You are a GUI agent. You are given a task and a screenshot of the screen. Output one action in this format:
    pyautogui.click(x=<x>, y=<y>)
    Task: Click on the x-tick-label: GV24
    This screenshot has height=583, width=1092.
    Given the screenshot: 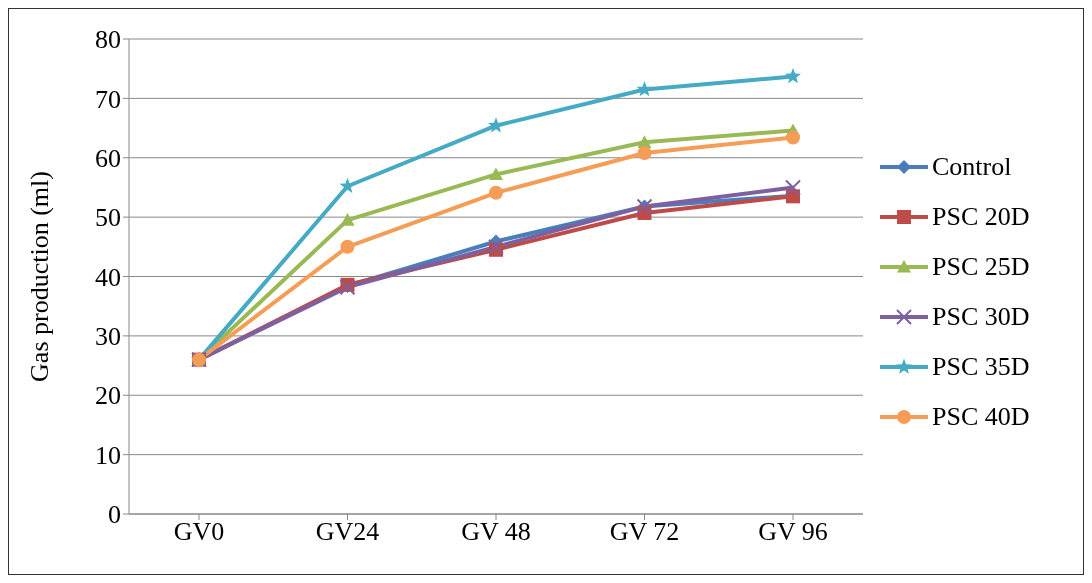 What is the action you would take?
    pyautogui.click(x=347, y=532)
    